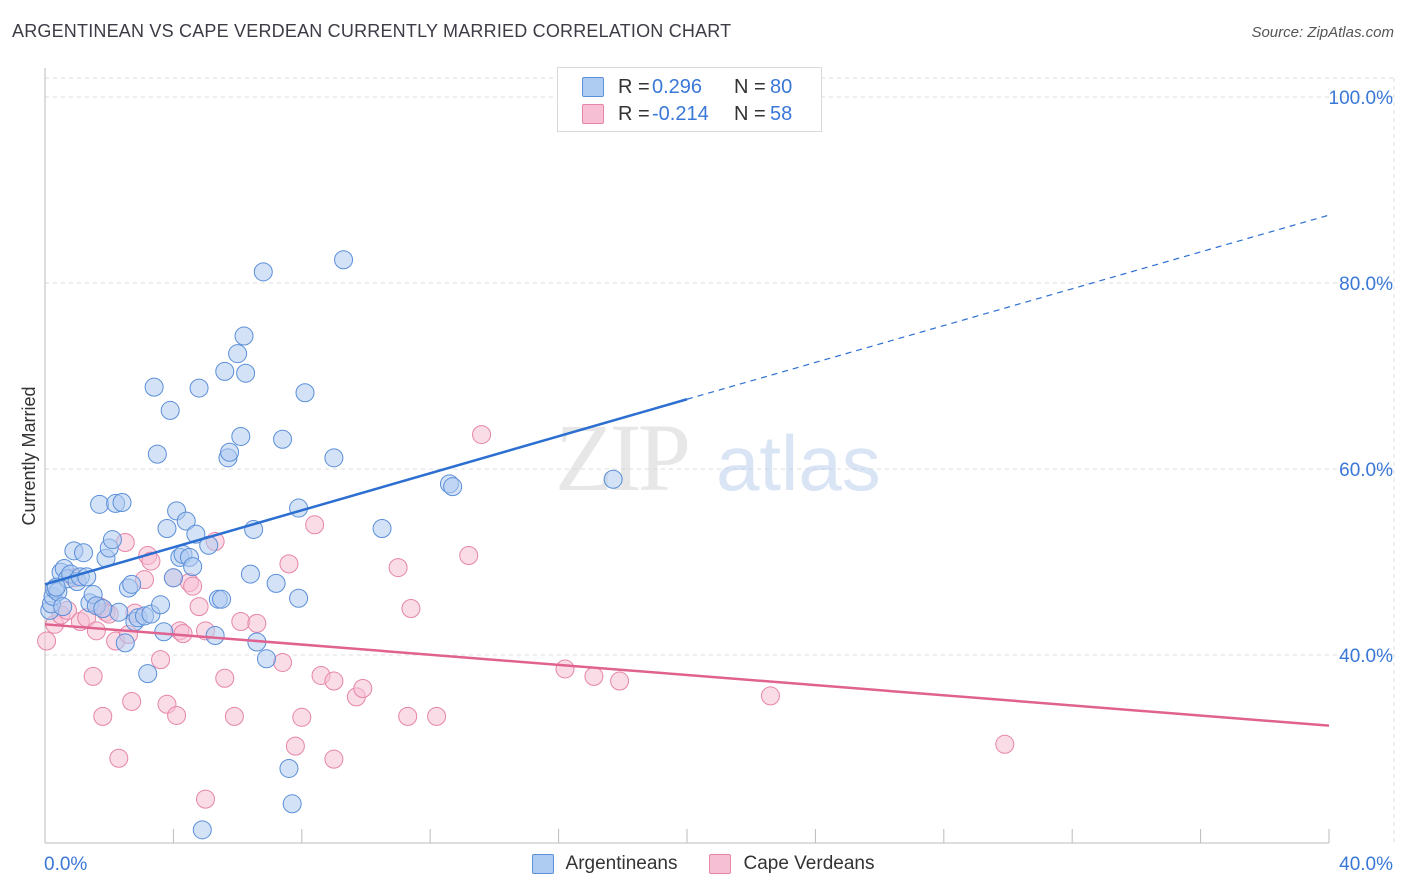  Describe the element at coordinates (1366, 864) in the screenshot. I see `x-tick-label: 40.0%` at that location.